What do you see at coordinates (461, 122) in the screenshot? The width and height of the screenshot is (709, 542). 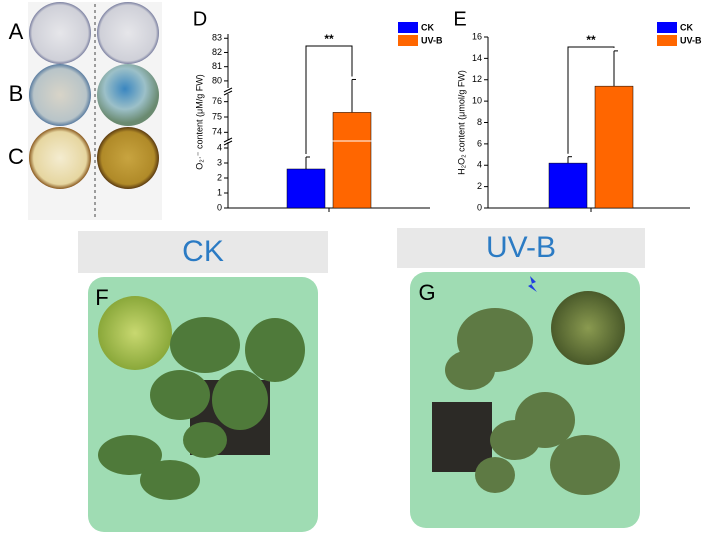 I see `y-axis-label: H₂O₂ content (μmol/g FW)` at bounding box center [461, 122].